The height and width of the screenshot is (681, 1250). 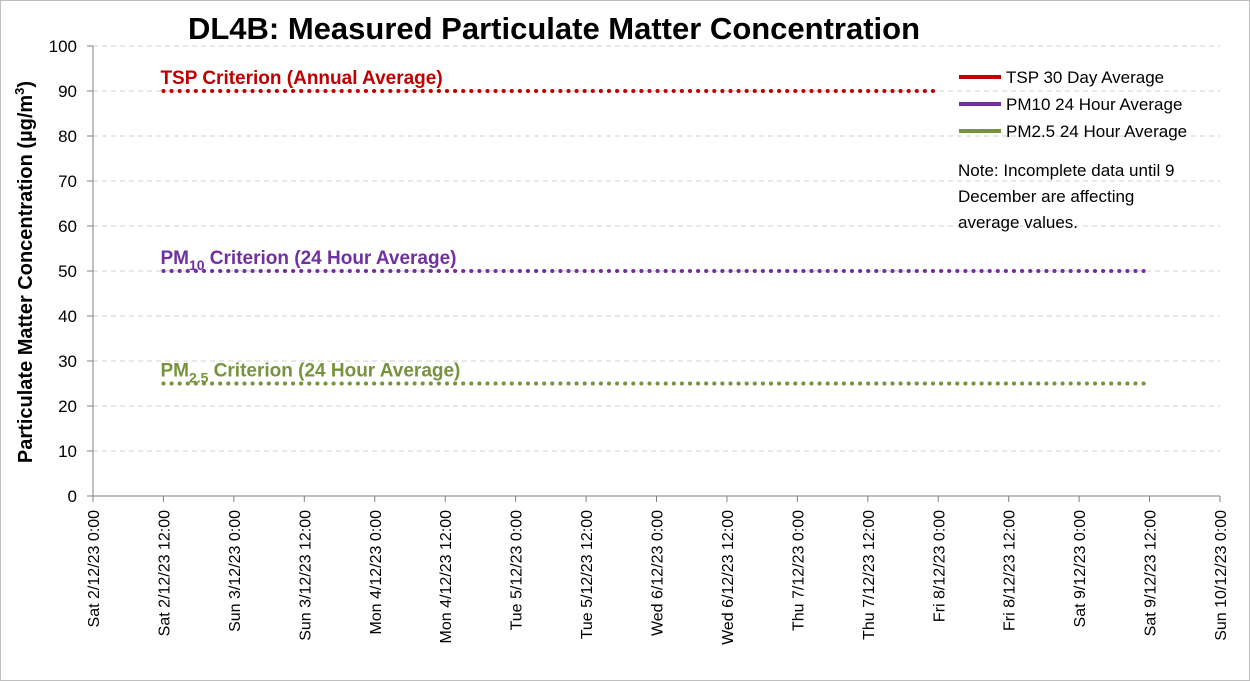 What do you see at coordinates (1018, 222) in the screenshot?
I see `note-line: average values.` at bounding box center [1018, 222].